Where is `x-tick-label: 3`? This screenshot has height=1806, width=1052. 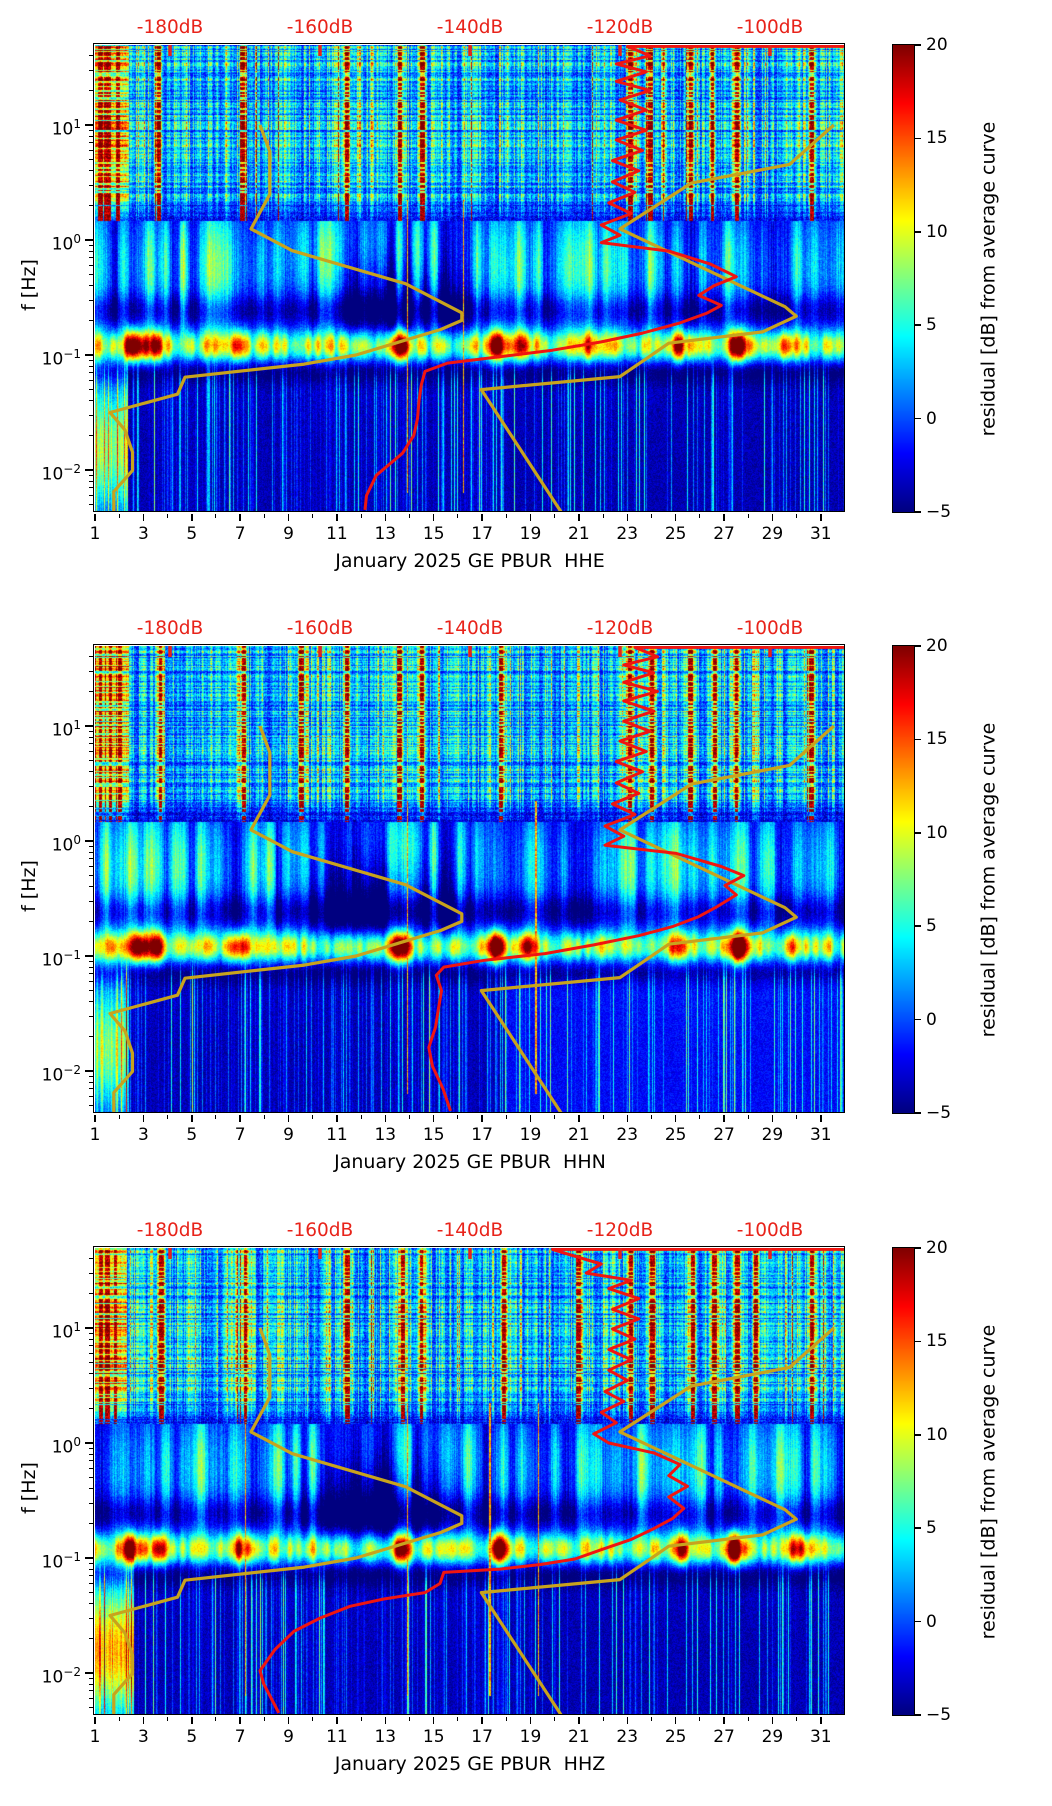
x-tick-label: 3 is located at coordinates (143, 1737).